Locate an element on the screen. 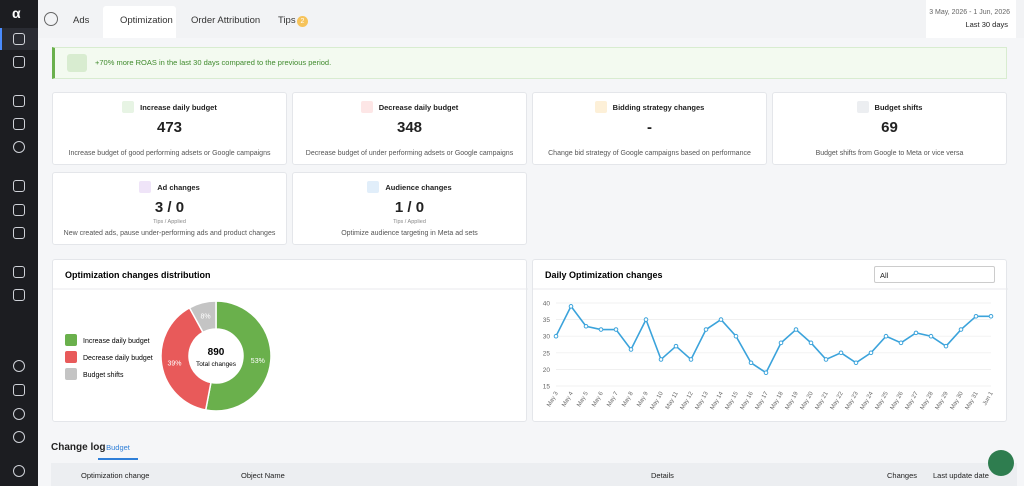 The height and width of the screenshot is (486, 1024). x-tick-label: May 5 is located at coordinates (583, 399).